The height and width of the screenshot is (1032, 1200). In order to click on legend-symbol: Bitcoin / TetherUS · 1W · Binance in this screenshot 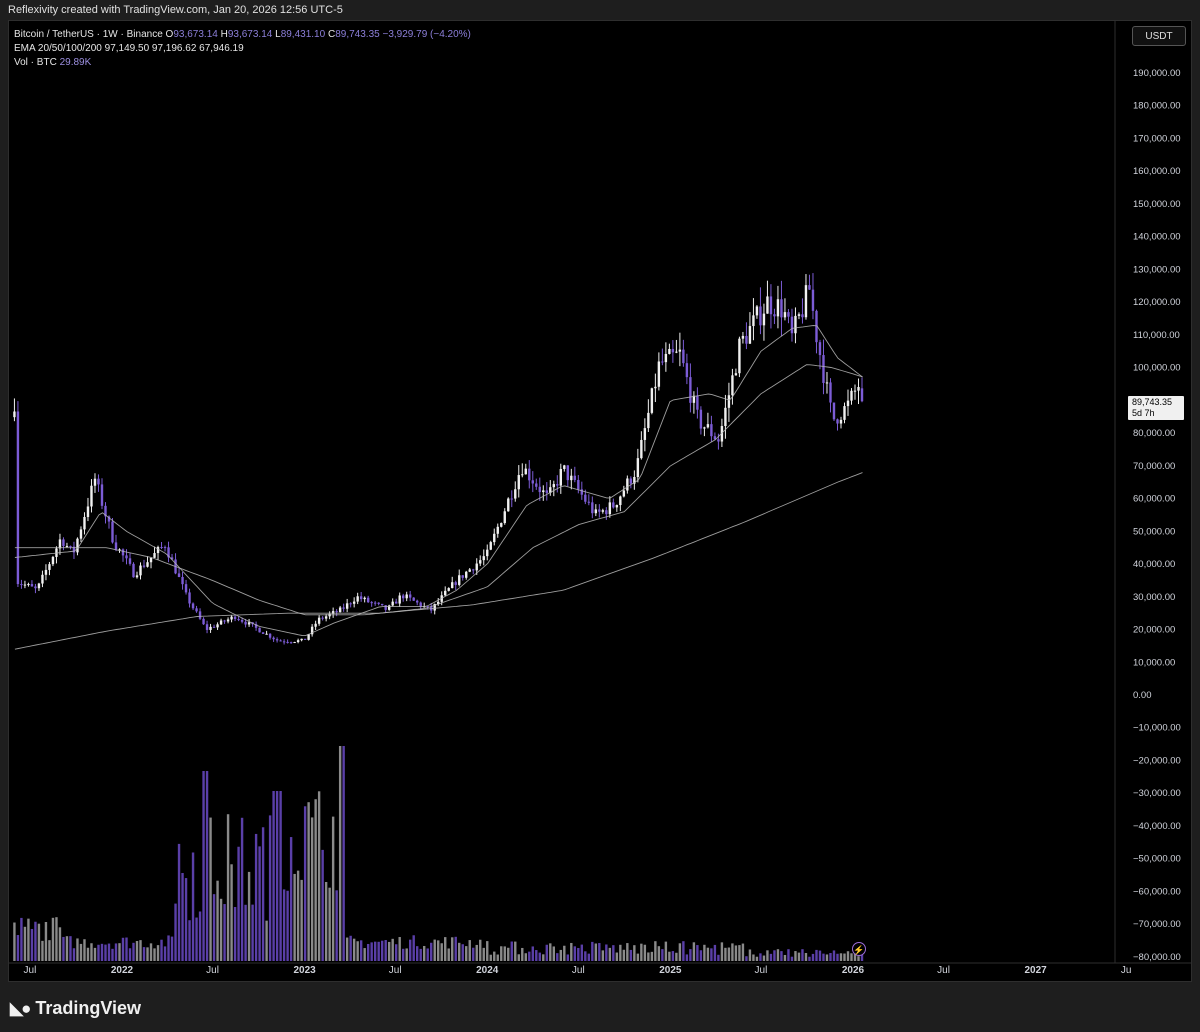, I will do `click(88, 34)`.